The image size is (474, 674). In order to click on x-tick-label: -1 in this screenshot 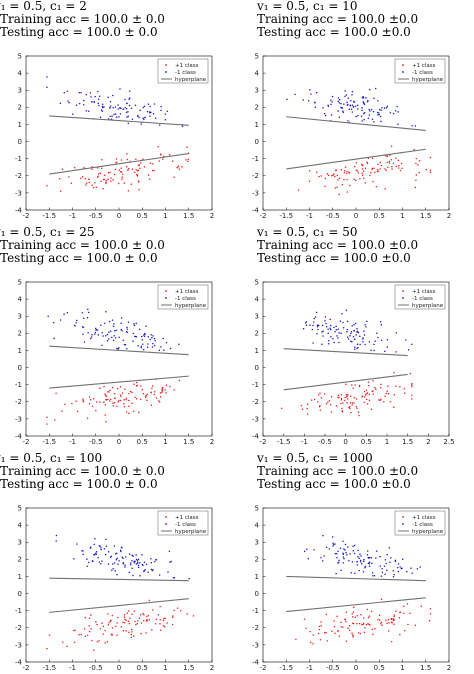, I will do `click(304, 442)`.